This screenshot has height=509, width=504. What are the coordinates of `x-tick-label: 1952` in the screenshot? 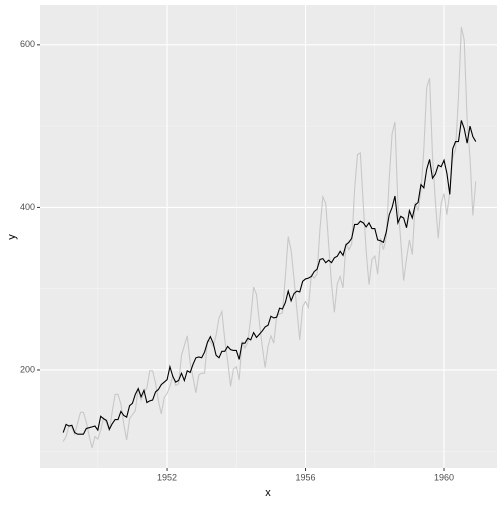 It's located at (167, 477).